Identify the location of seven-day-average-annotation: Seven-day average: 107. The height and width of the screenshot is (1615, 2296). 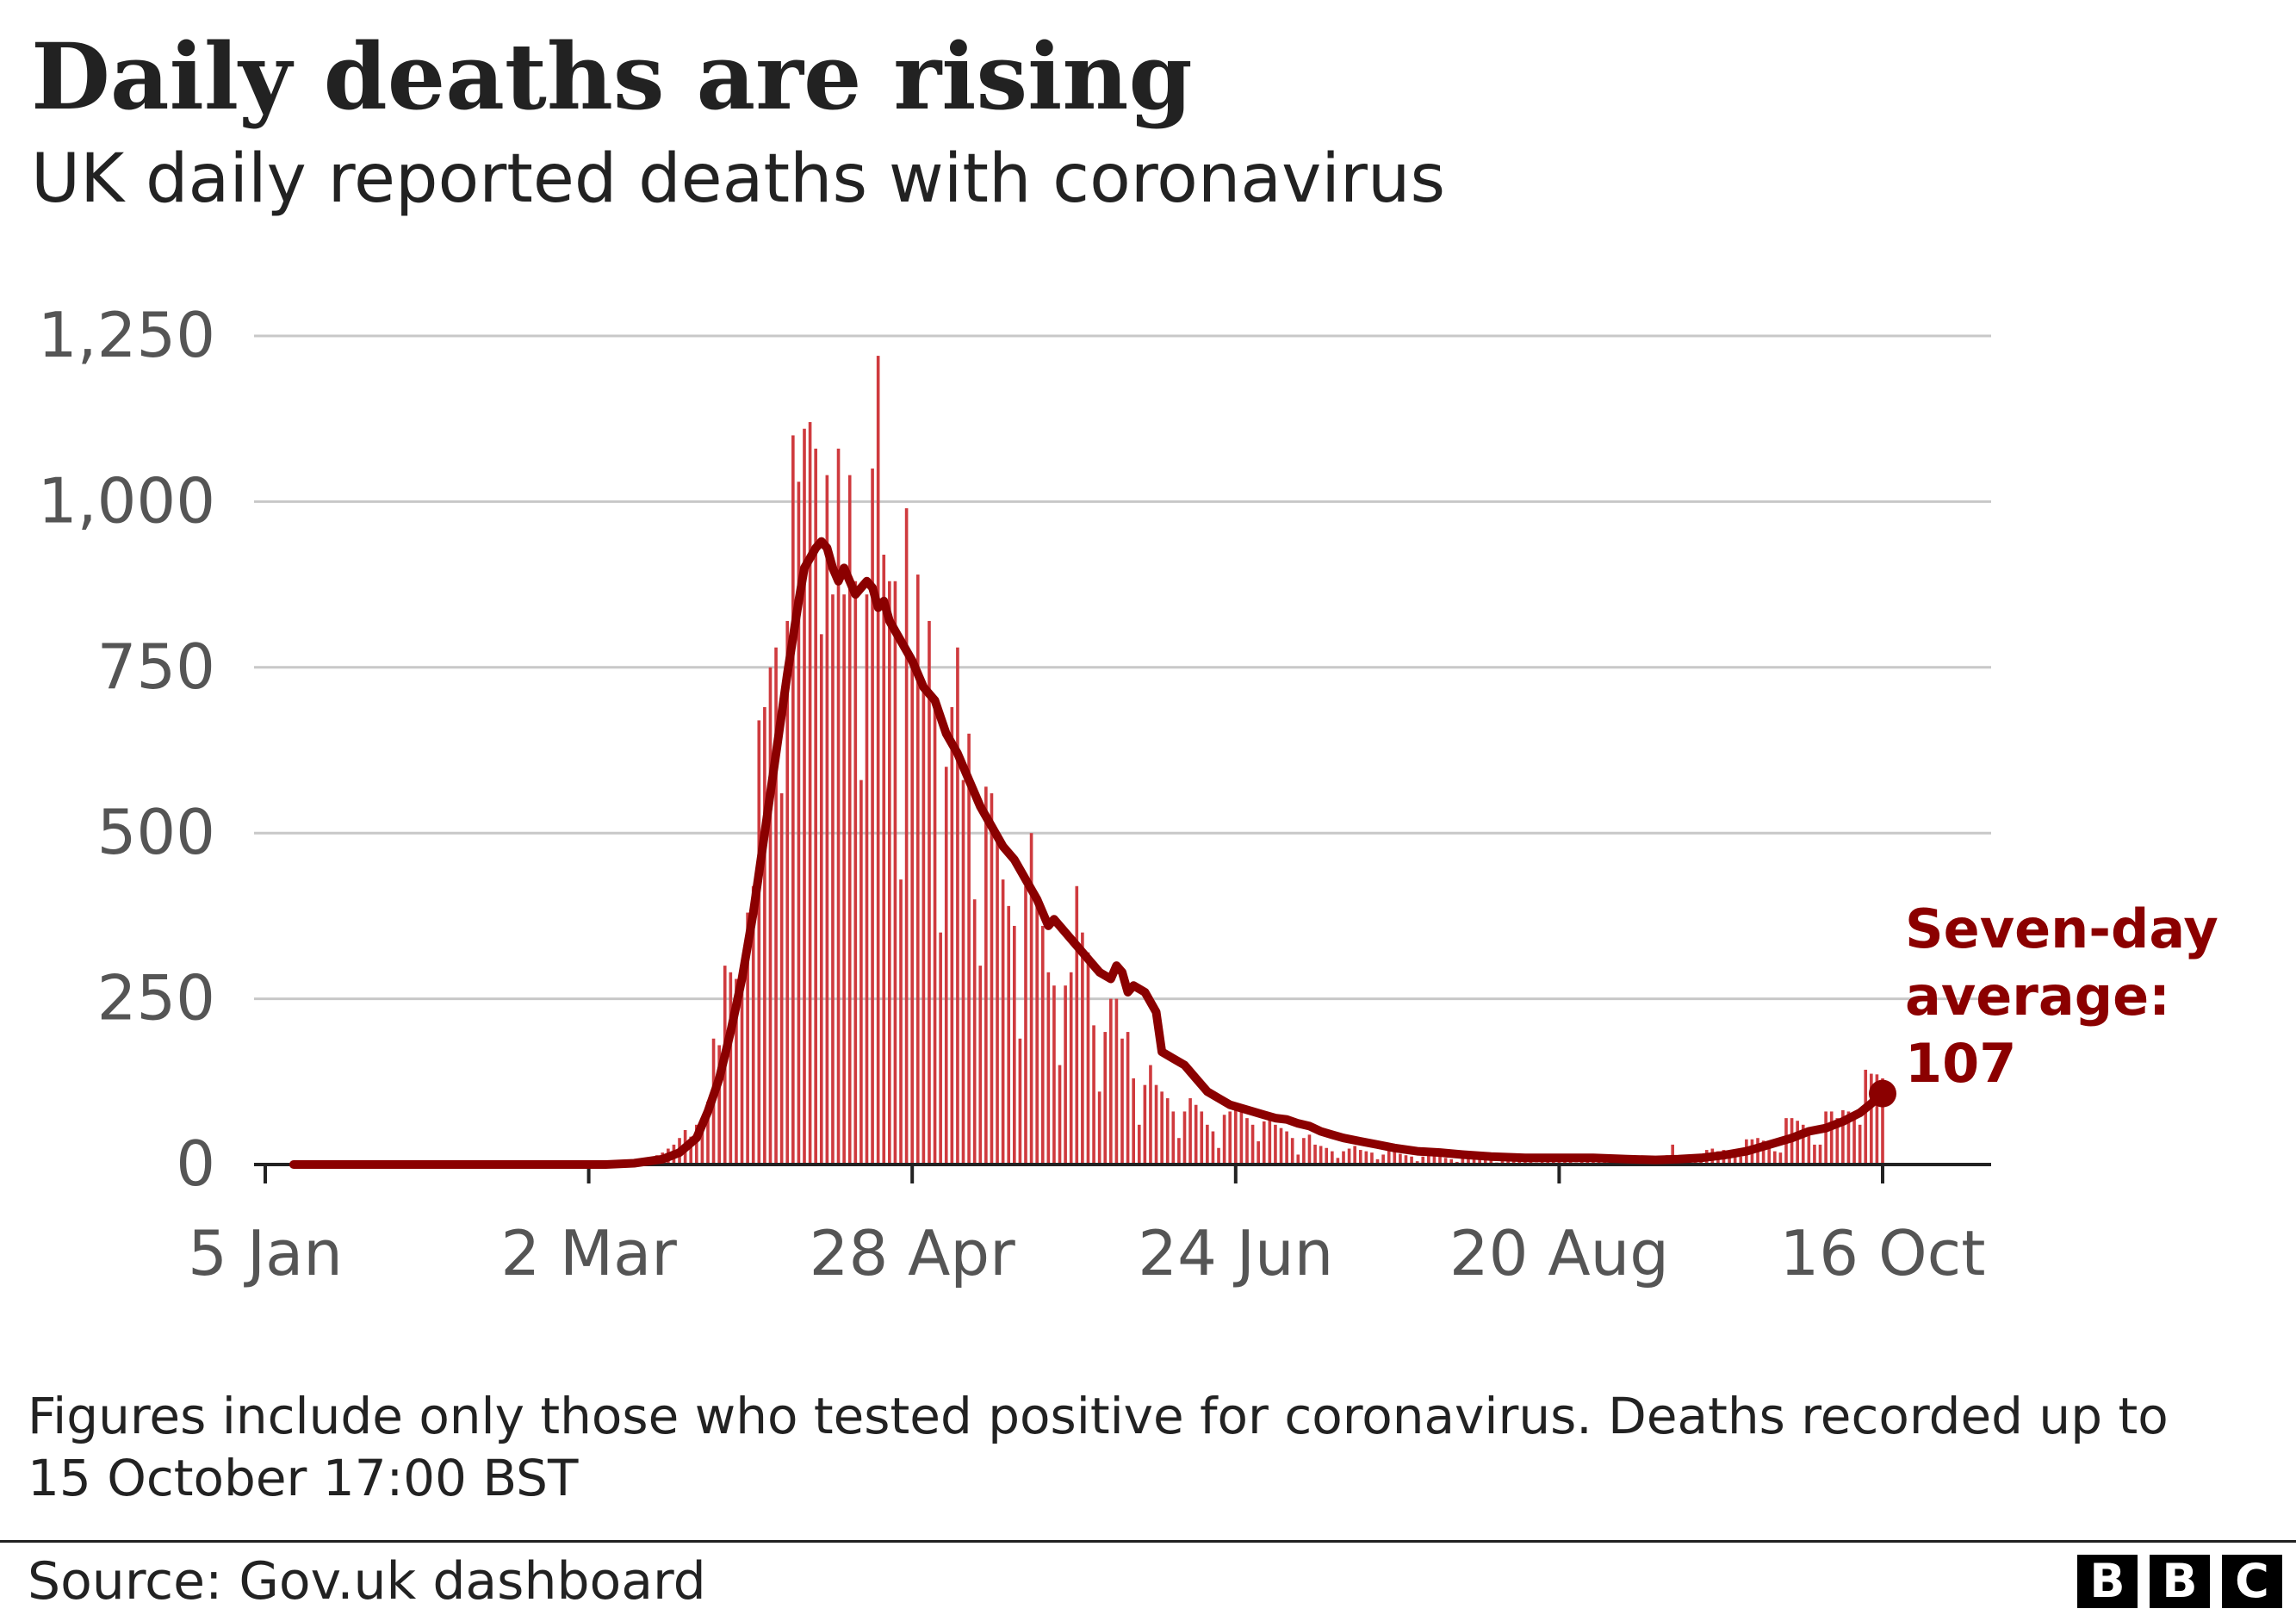
(2061, 996).